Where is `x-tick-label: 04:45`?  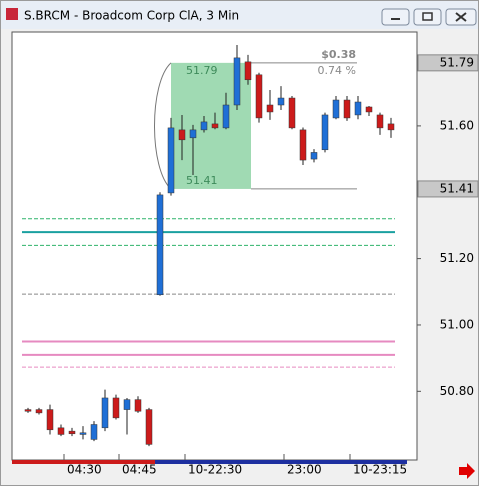 x-tick-label: 04:45 is located at coordinates (139, 470).